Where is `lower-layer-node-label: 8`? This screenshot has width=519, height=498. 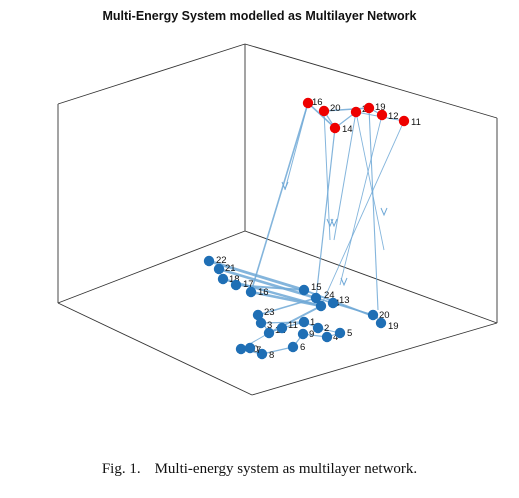
lower-layer-node-label: 8 is located at coordinates (271, 355).